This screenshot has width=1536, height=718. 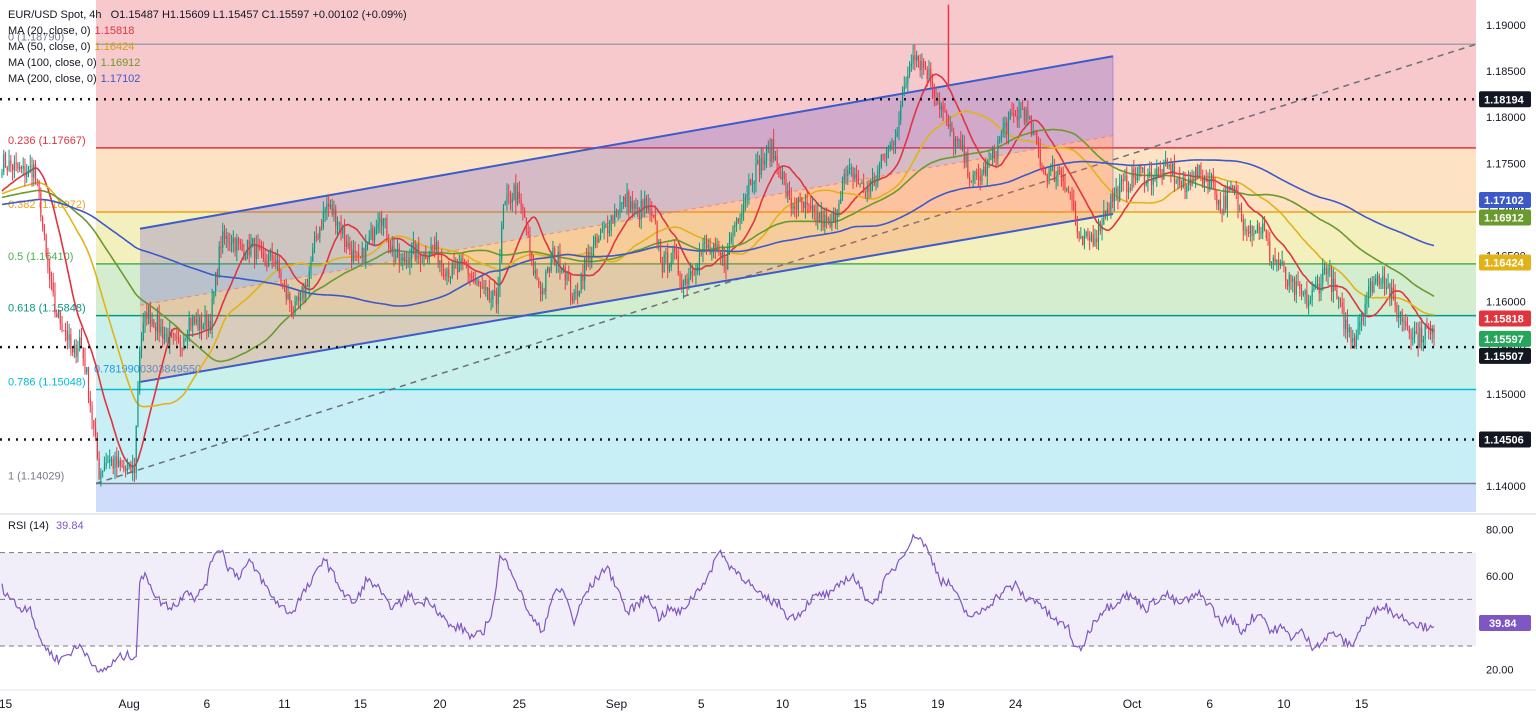 I want to click on ma200-legend: MA (200, close, 0) 1.17102, so click(x=207, y=79).